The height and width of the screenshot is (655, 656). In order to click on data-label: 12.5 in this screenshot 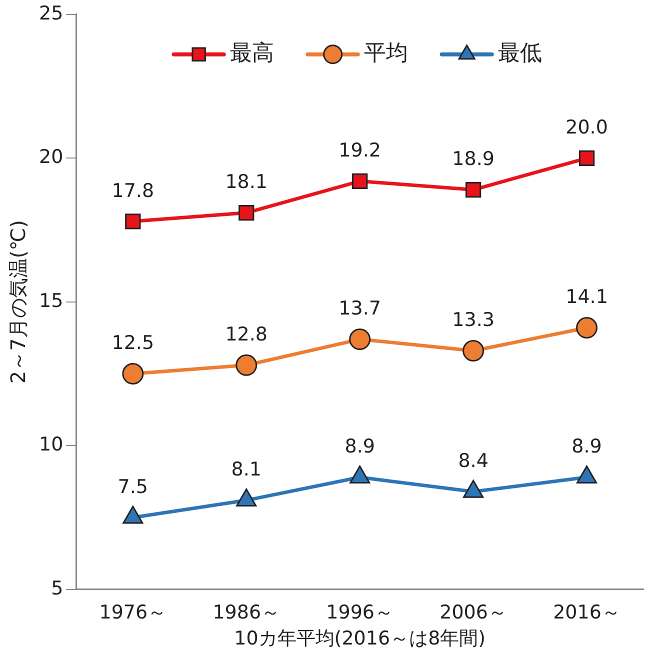, I will do `click(133, 343)`.